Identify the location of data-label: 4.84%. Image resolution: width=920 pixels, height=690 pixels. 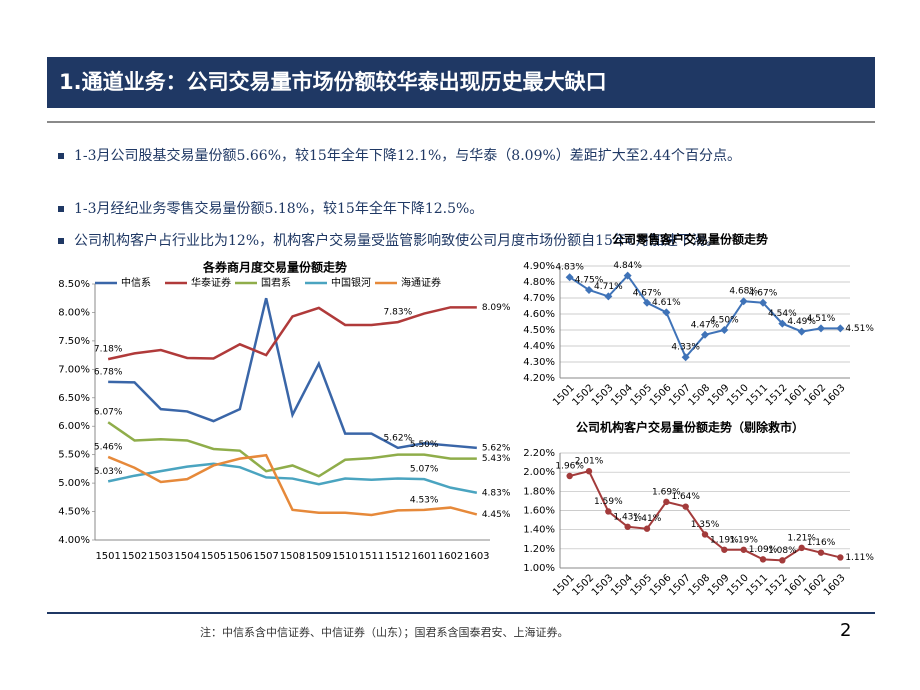
(627, 266).